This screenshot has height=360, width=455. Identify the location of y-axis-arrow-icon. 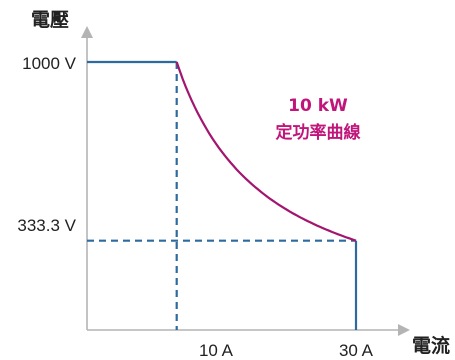
(87, 32).